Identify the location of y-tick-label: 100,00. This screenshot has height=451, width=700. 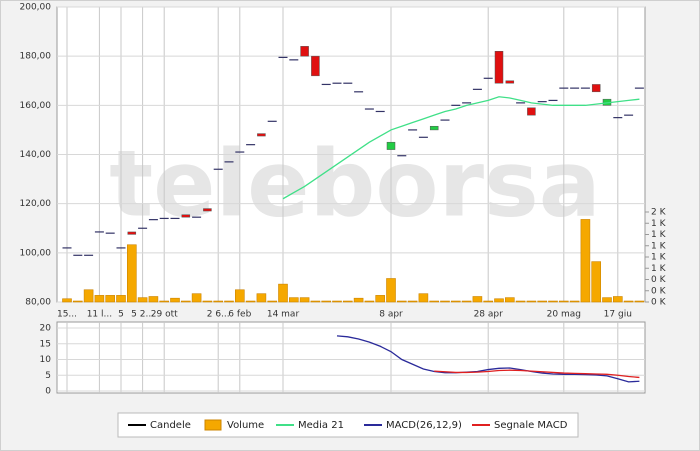
(36, 253).